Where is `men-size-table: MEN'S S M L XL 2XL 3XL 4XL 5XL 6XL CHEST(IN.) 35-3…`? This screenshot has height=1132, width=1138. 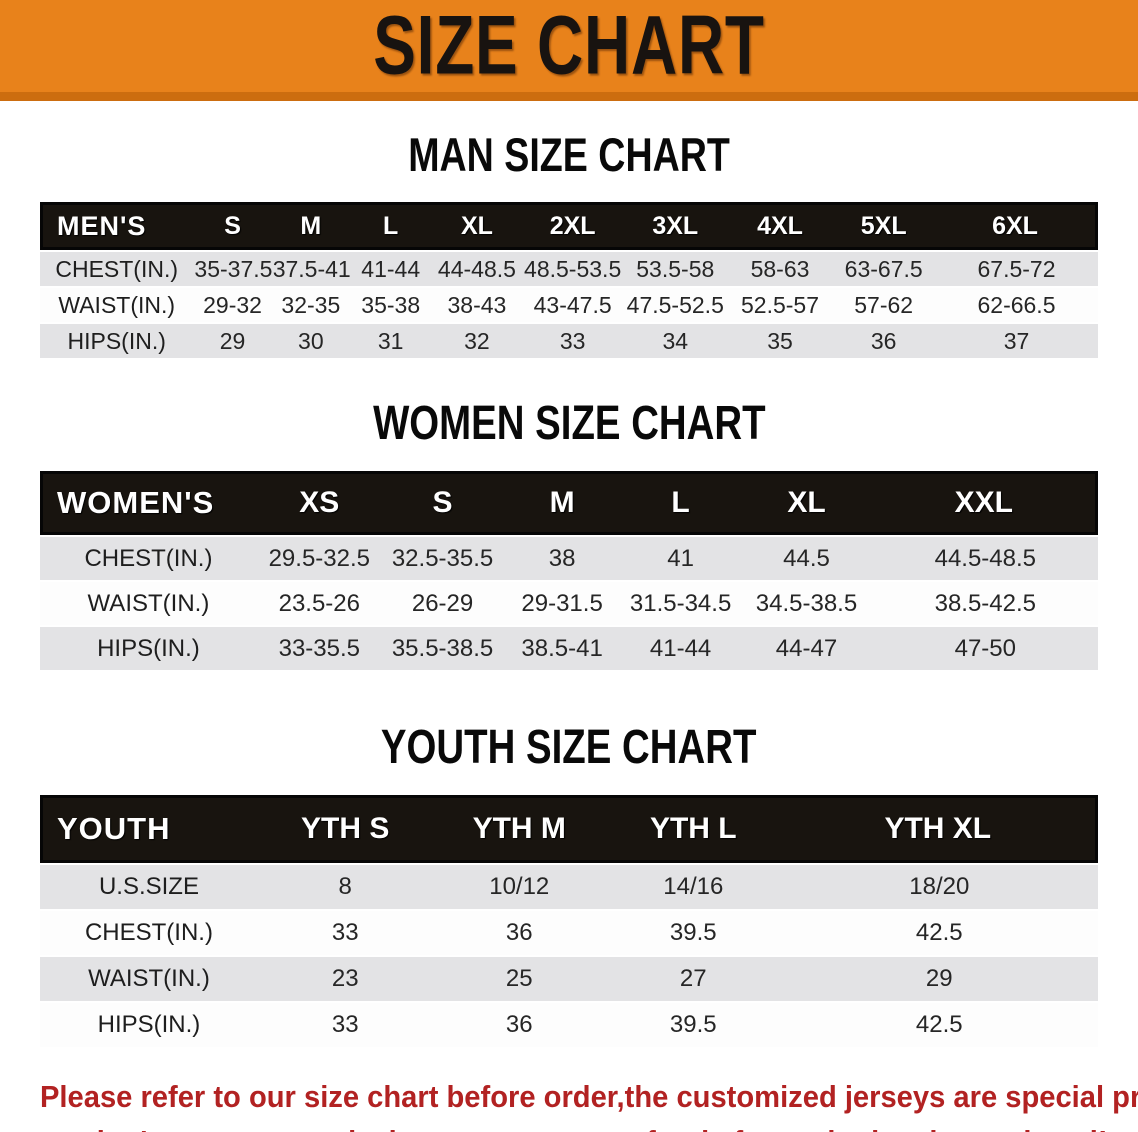 men-size-table: MEN'S S M L XL 2XL 3XL 4XL 5XL 6XL CHEST(IN.) 35-3… is located at coordinates (569, 281).